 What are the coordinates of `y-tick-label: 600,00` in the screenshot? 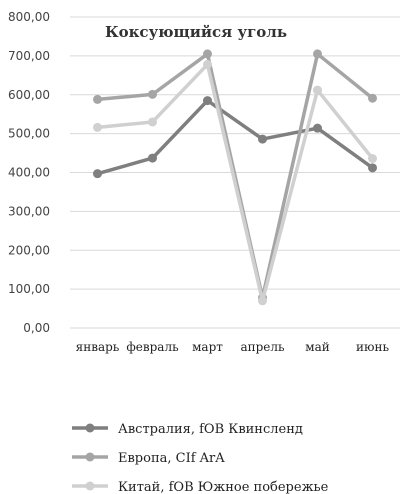 It's located at (29, 95).